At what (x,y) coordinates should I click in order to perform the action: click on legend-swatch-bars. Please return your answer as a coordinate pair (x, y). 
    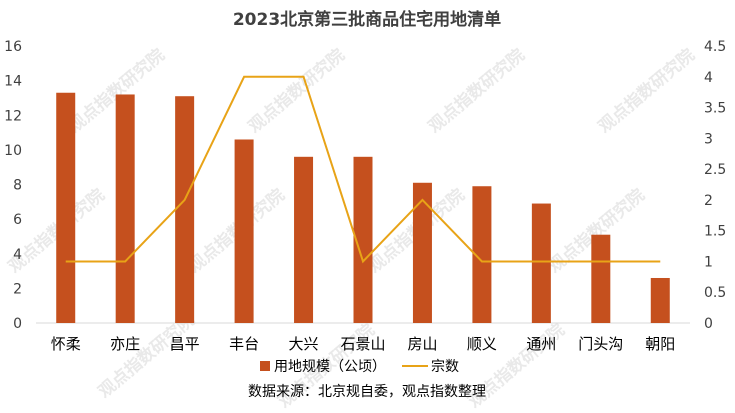
    Looking at the image, I should click on (265, 366).